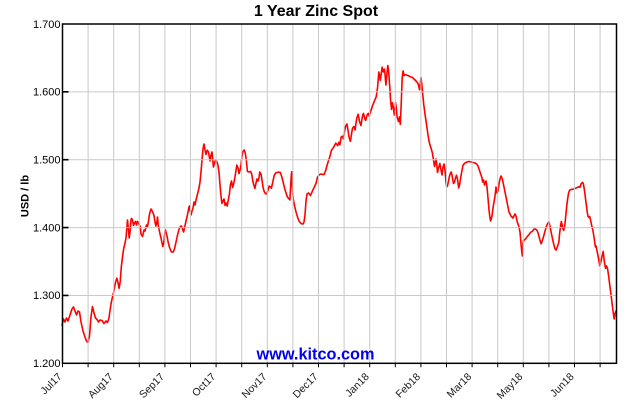 Image resolution: width=630 pixels, height=405 pixels. Describe the element at coordinates (47, 161) in the screenshot. I see `svg-text: 1.500` at that location.